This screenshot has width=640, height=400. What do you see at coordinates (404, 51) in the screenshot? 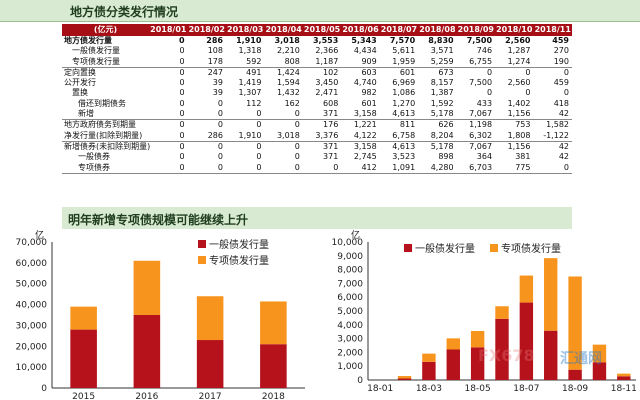
I see `table-cell: 5,611` at bounding box center [404, 51].